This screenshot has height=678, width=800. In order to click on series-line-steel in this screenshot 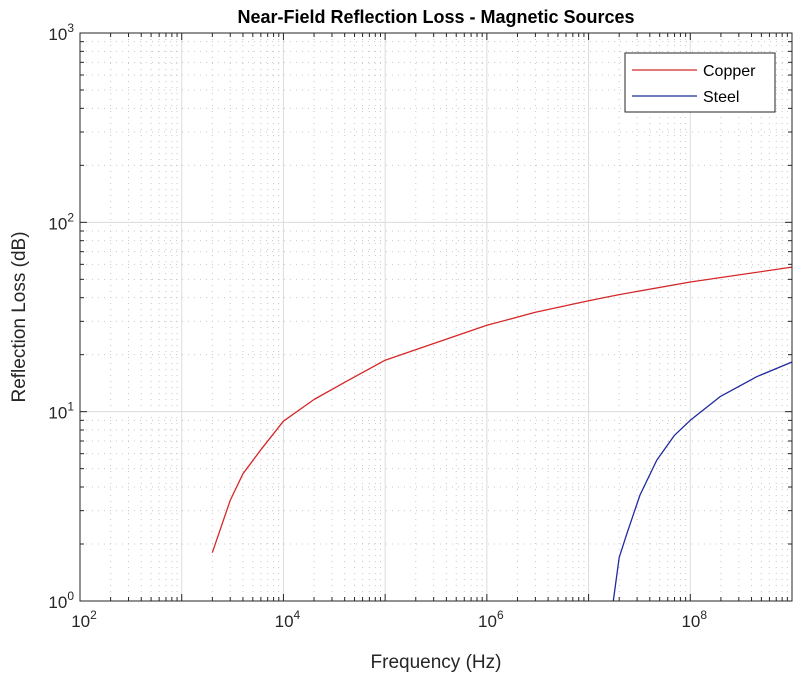, I will do `click(702, 481)`.